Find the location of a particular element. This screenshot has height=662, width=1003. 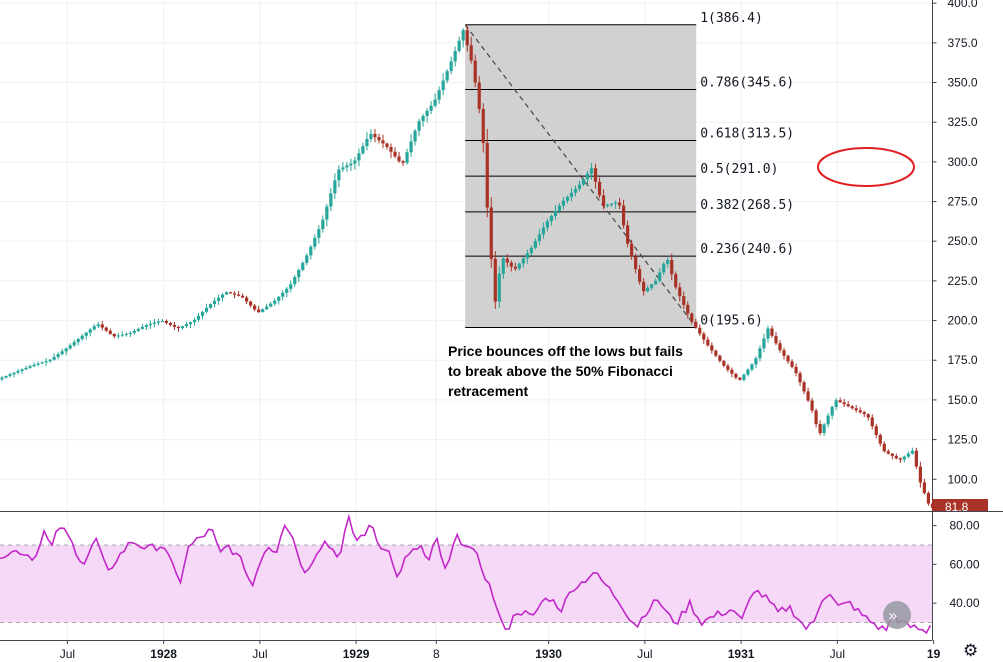

last-price-badge: 81.8 is located at coordinates (960, 506).